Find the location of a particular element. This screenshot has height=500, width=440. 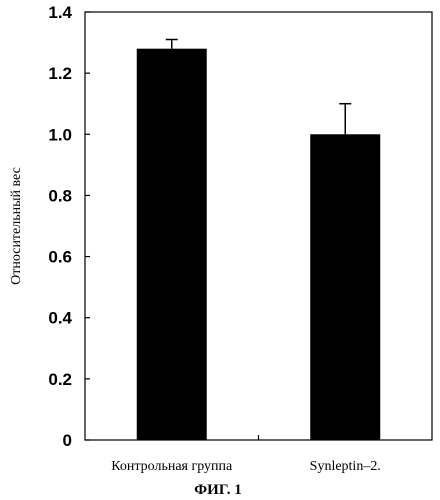

y-tick-label: 0.6 is located at coordinates (60, 257).